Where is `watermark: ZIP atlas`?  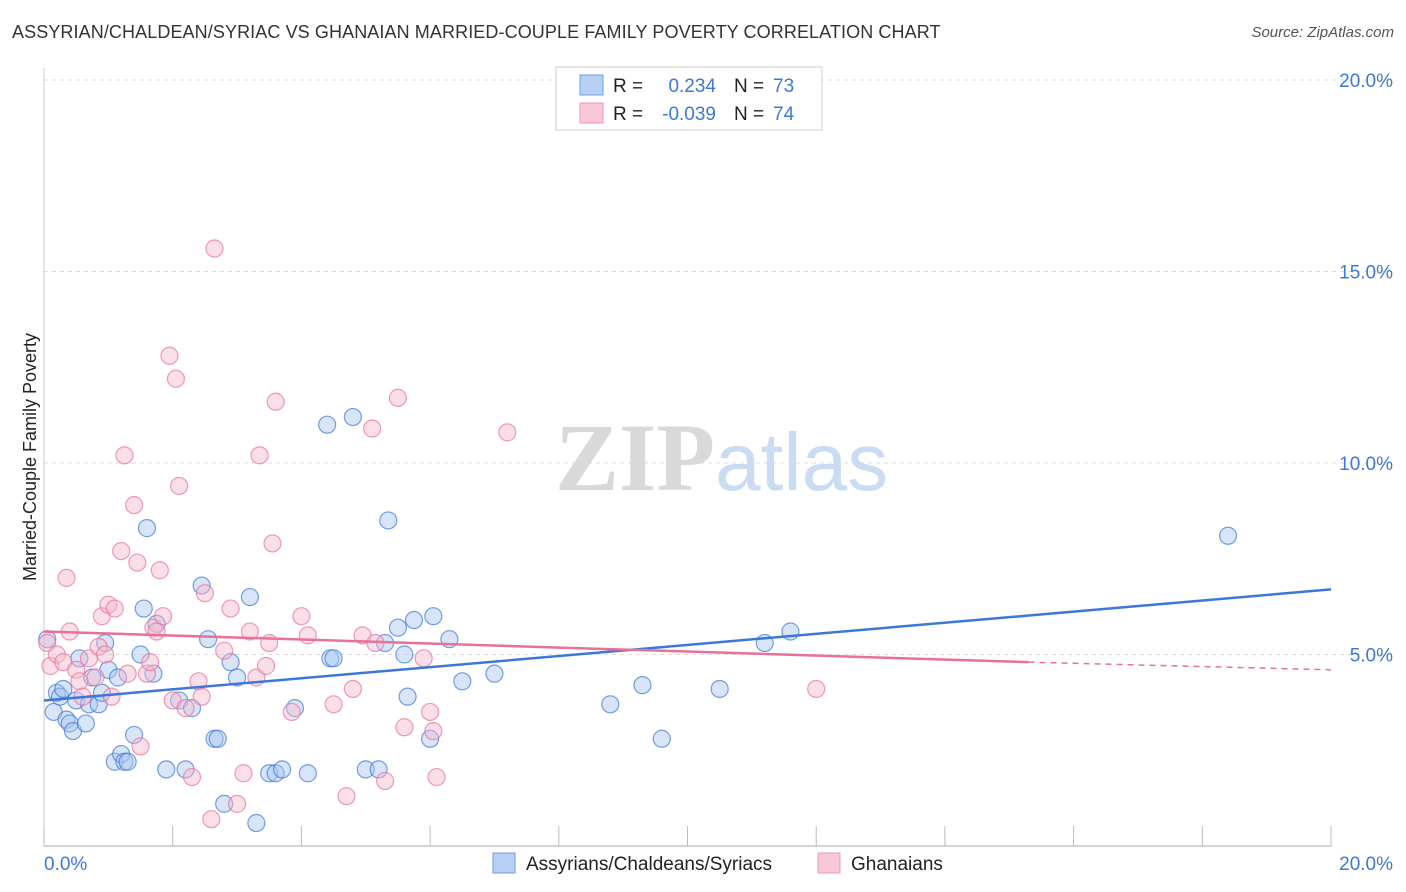 watermark: ZIP atlas is located at coordinates (721, 457).